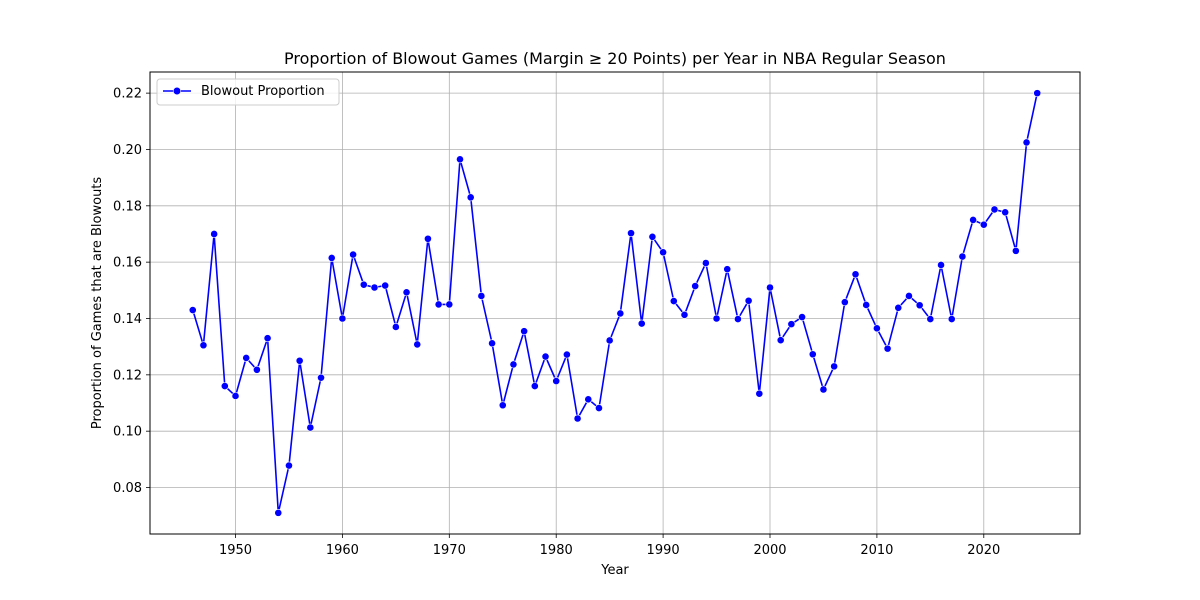 This screenshot has height=600, width=1200. Describe the element at coordinates (769, 550) in the screenshot. I see `x-tick-label: 2000` at that location.